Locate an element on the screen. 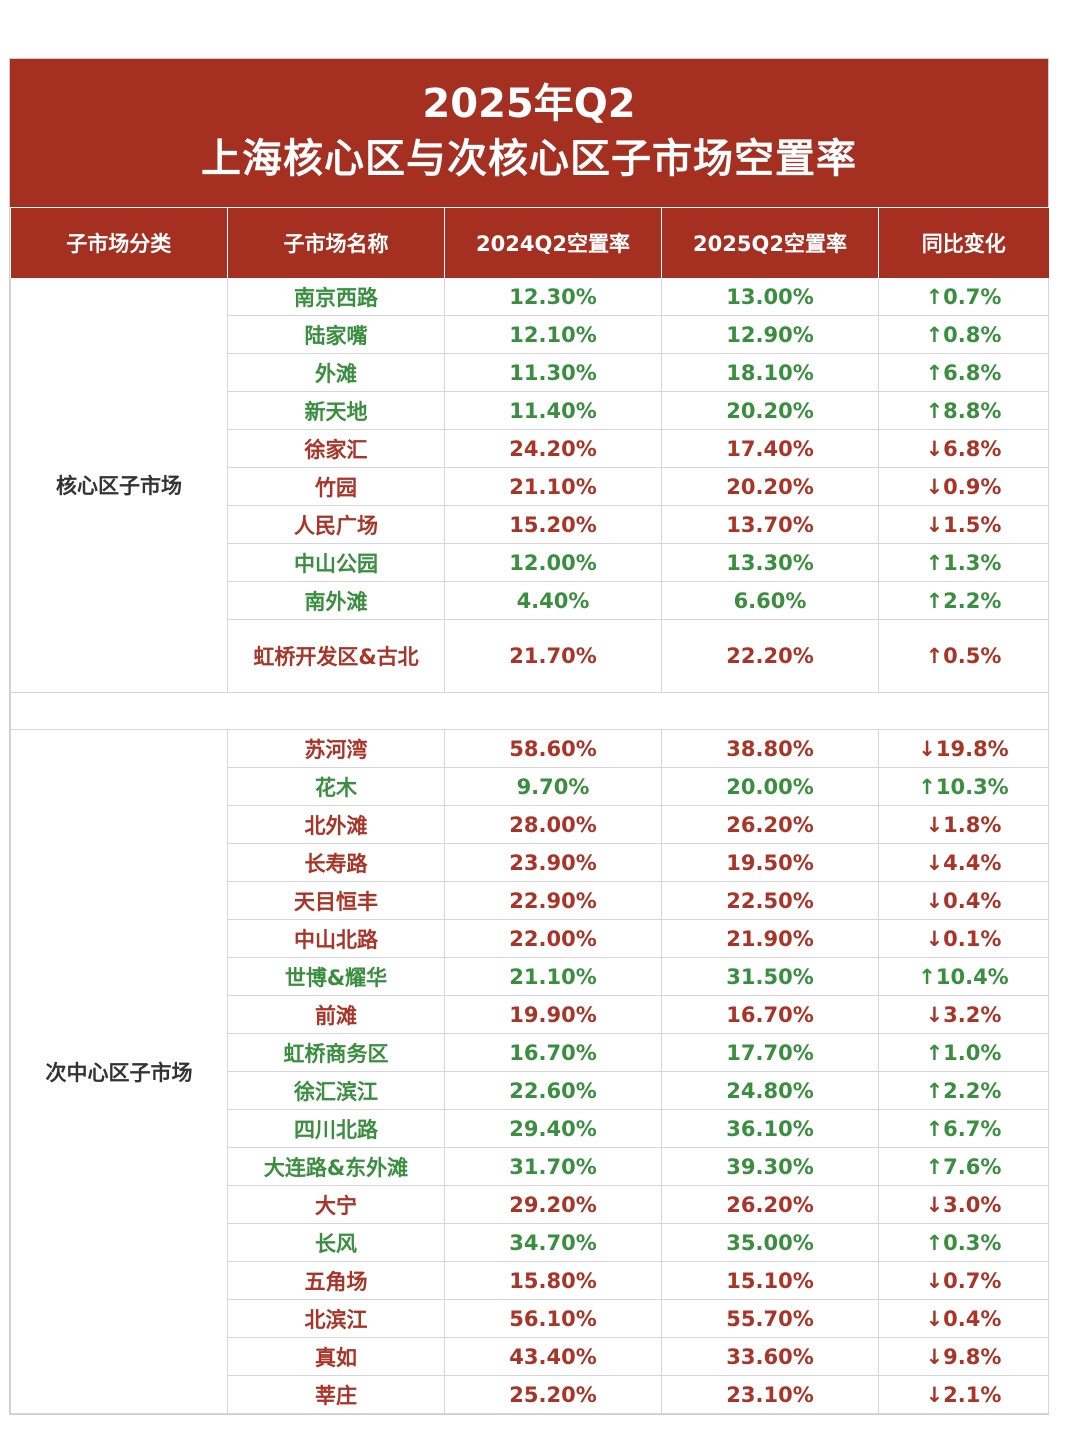 This screenshot has width=1080, height=1440. yoy-change-cell: ↓0.7% is located at coordinates (963, 1280).